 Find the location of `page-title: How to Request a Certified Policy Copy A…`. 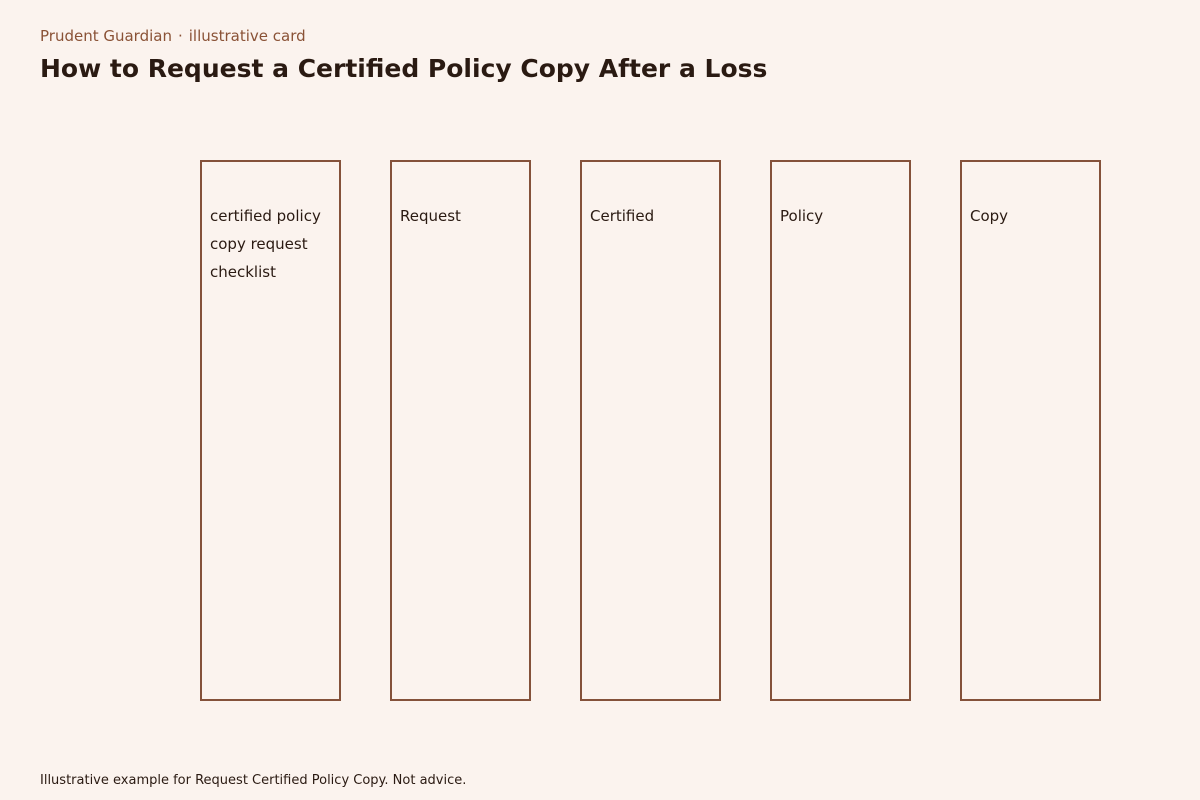

page-title: How to Request a Certified Policy Copy A… is located at coordinates (404, 68).